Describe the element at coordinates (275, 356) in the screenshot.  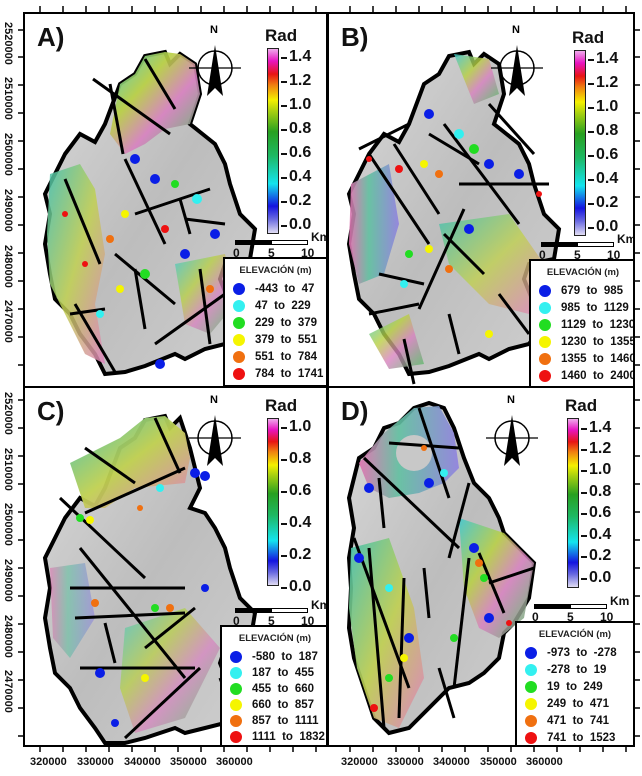
I see `legend-item: 551 to 784` at that location.